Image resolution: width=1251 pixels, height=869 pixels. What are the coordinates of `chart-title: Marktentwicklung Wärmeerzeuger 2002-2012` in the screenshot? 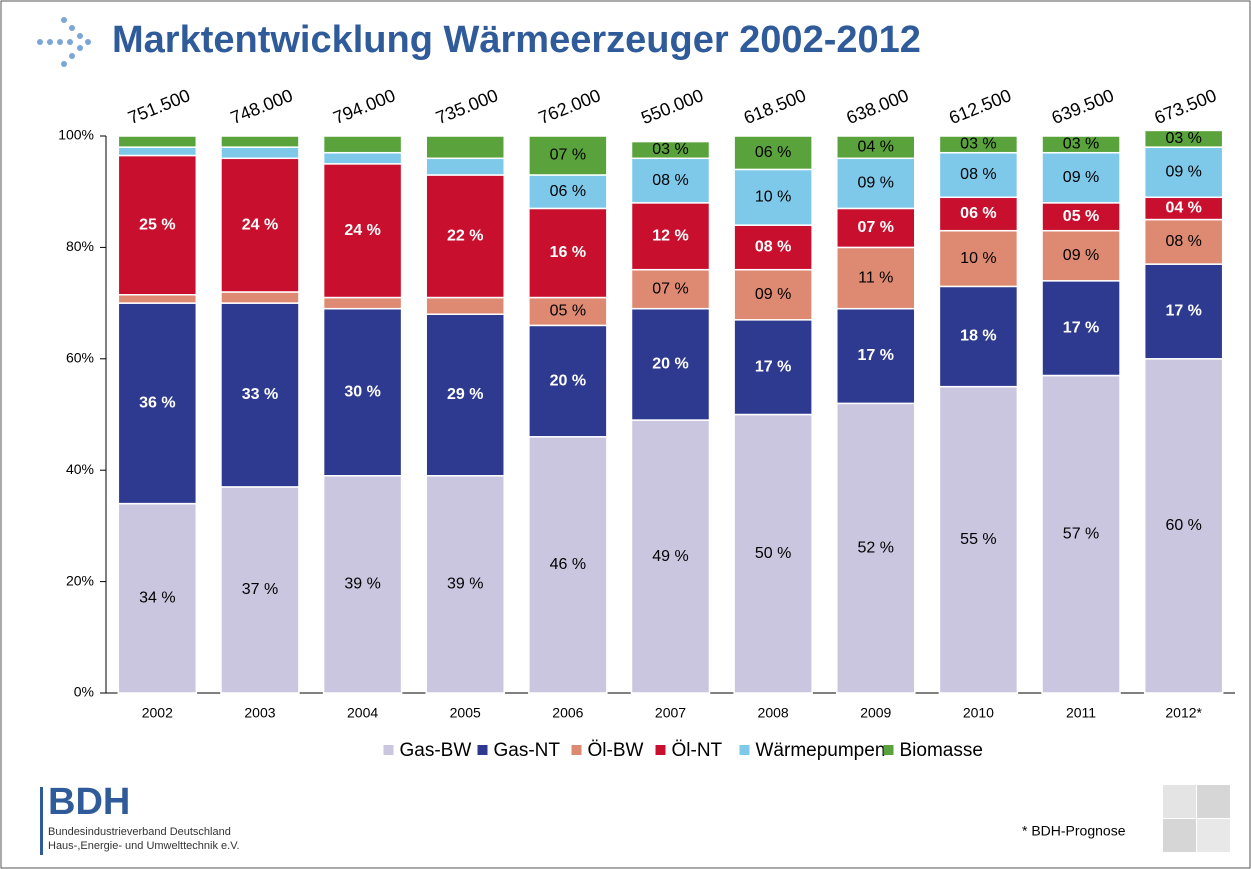 It's located at (516, 40).